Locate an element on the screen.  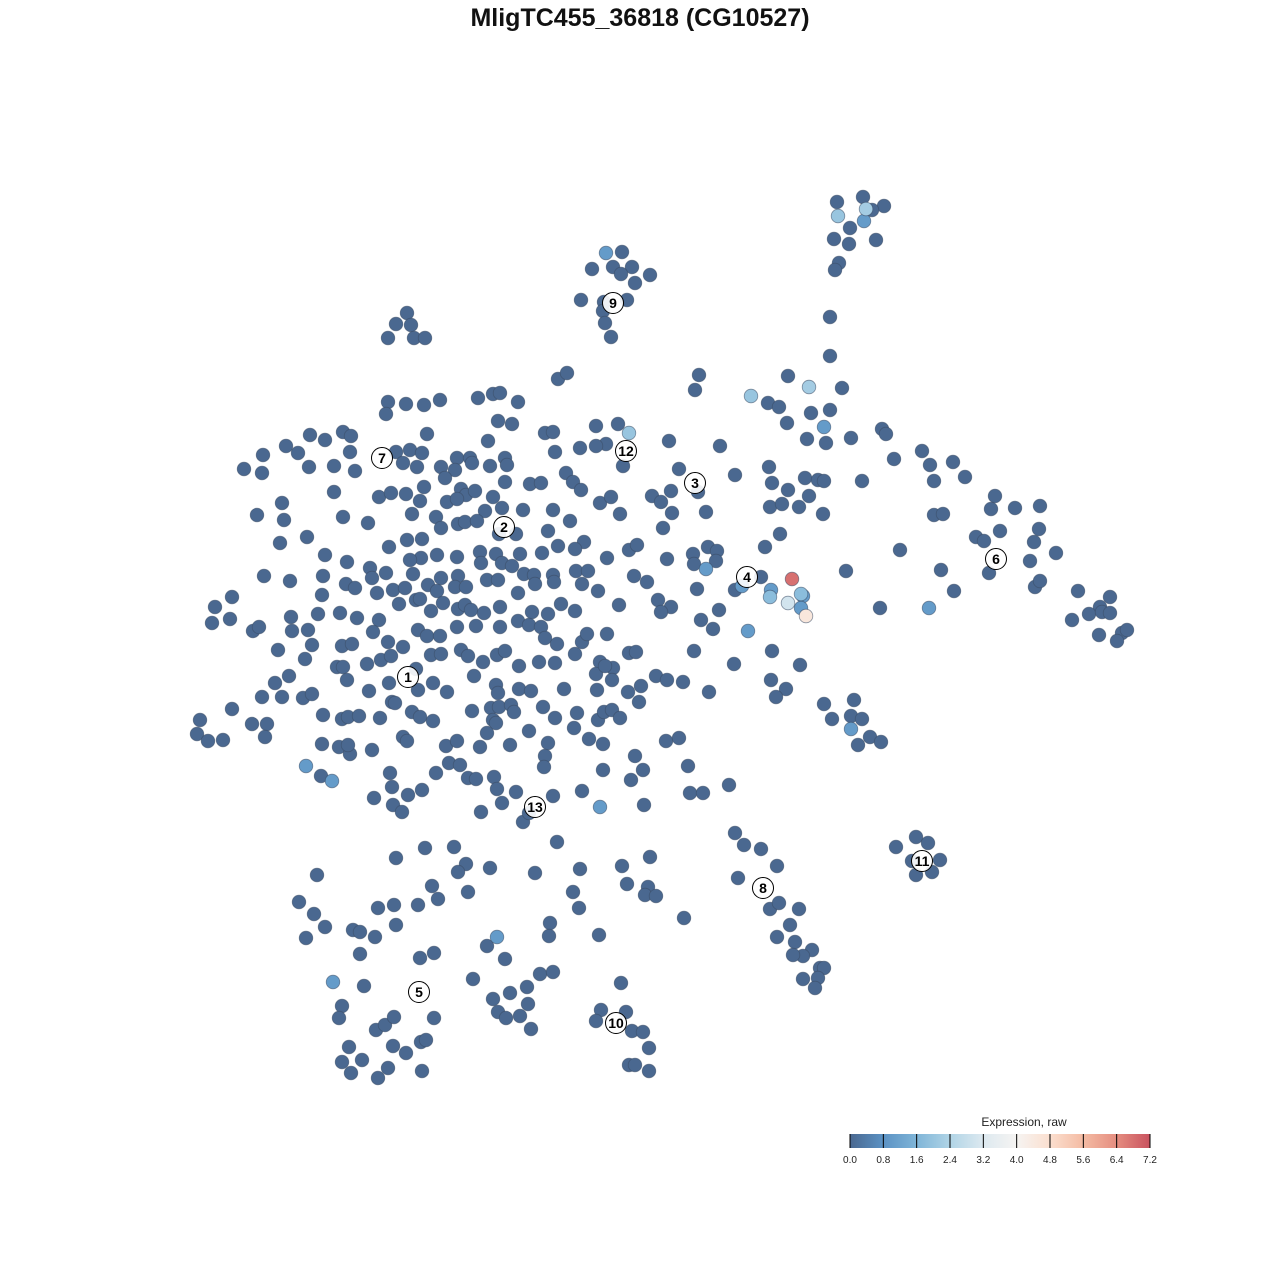
cluster-label: 13 is located at coordinates (535, 807).